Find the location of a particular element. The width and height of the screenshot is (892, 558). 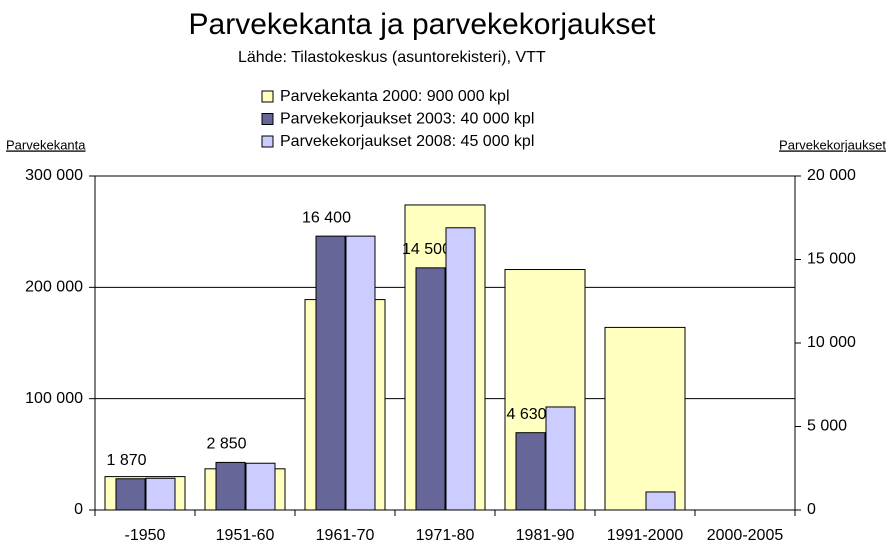

data-label: 1 870 is located at coordinates (126, 460).